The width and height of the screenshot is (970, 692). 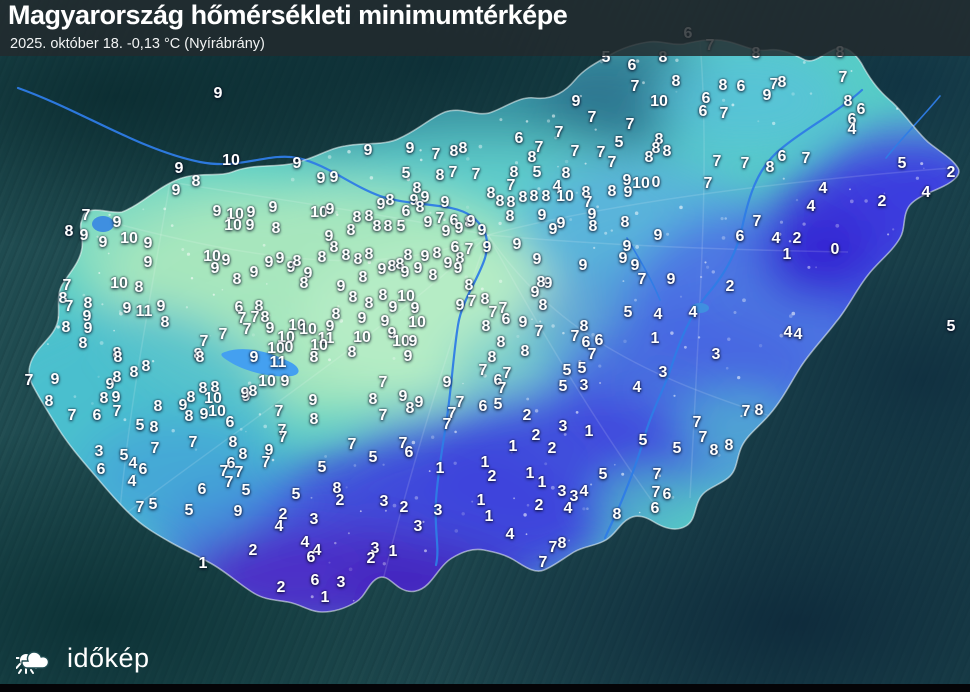 I want to click on bottom-bar, so click(x=485, y=688).